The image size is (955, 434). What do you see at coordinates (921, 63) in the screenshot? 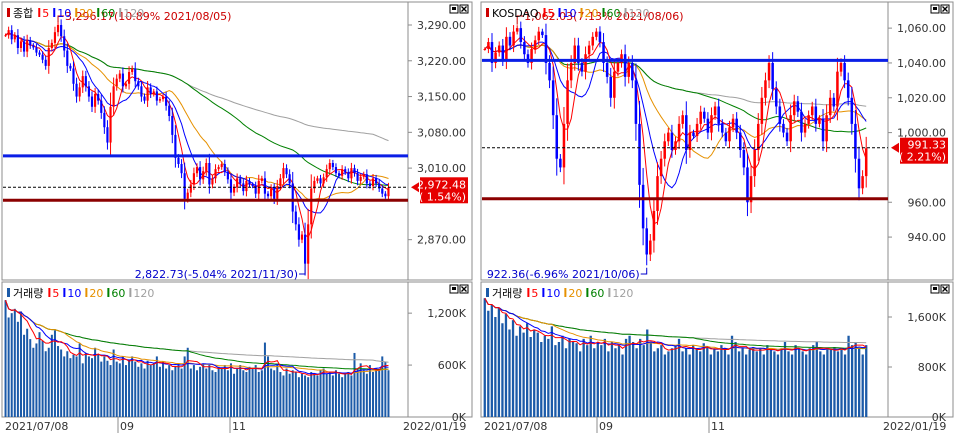
I see `kosdaq-ytick-label: 1,040.00` at bounding box center [921, 63].